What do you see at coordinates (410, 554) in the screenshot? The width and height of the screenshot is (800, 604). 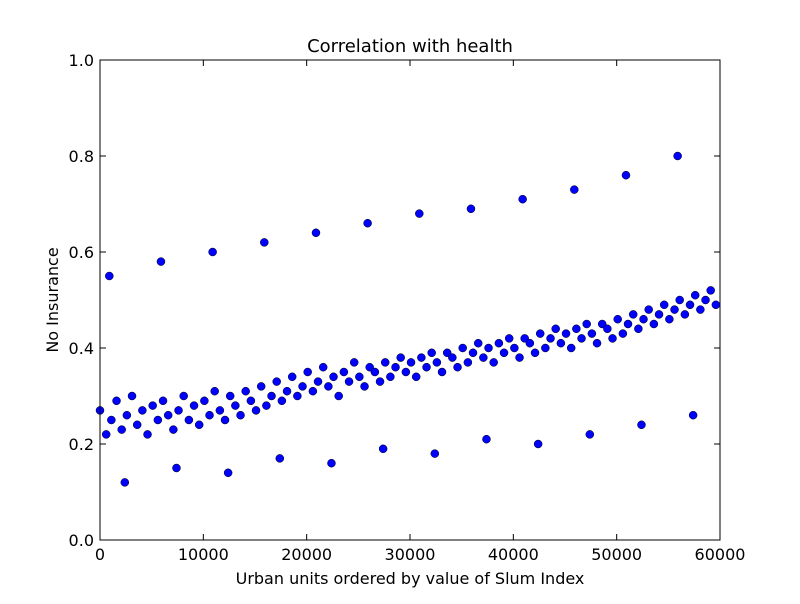 I see `x-tick-label: 30000` at bounding box center [410, 554].